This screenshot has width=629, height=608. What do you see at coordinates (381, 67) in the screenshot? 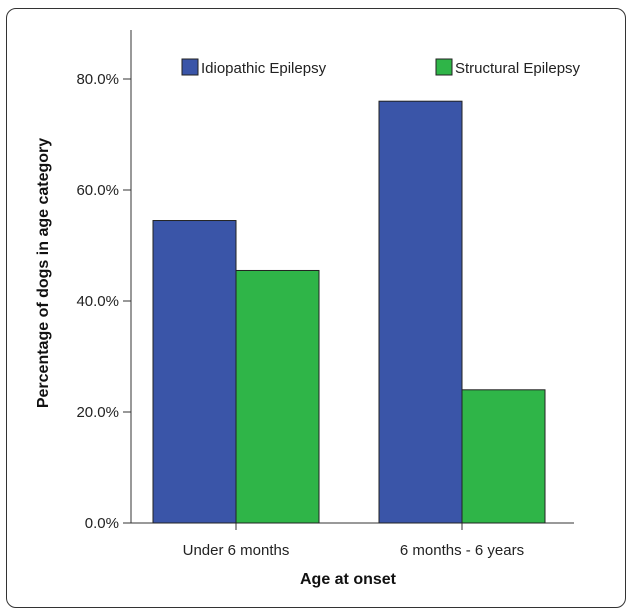
I see `legend: Idiopathic Epilepsy Structural Epilepsy` at bounding box center [381, 67].